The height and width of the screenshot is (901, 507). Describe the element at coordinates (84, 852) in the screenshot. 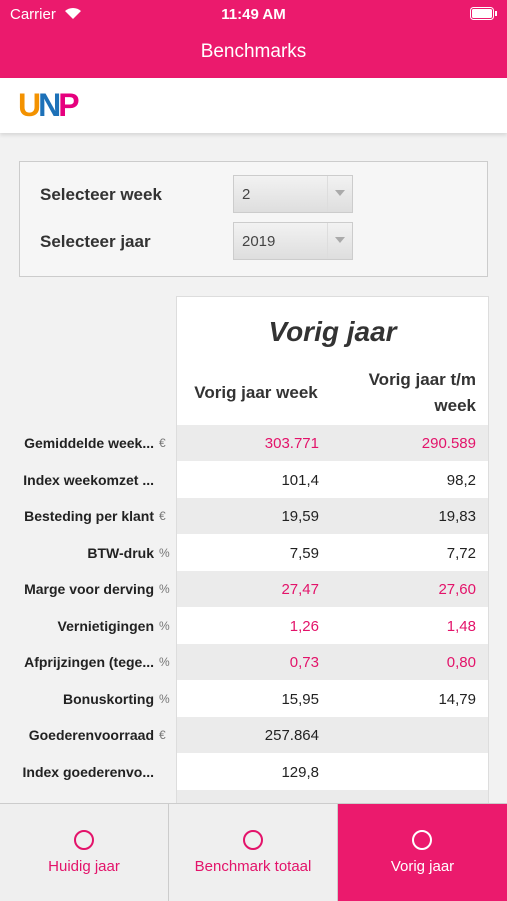

I see `tab: Huidig jaar` at that location.